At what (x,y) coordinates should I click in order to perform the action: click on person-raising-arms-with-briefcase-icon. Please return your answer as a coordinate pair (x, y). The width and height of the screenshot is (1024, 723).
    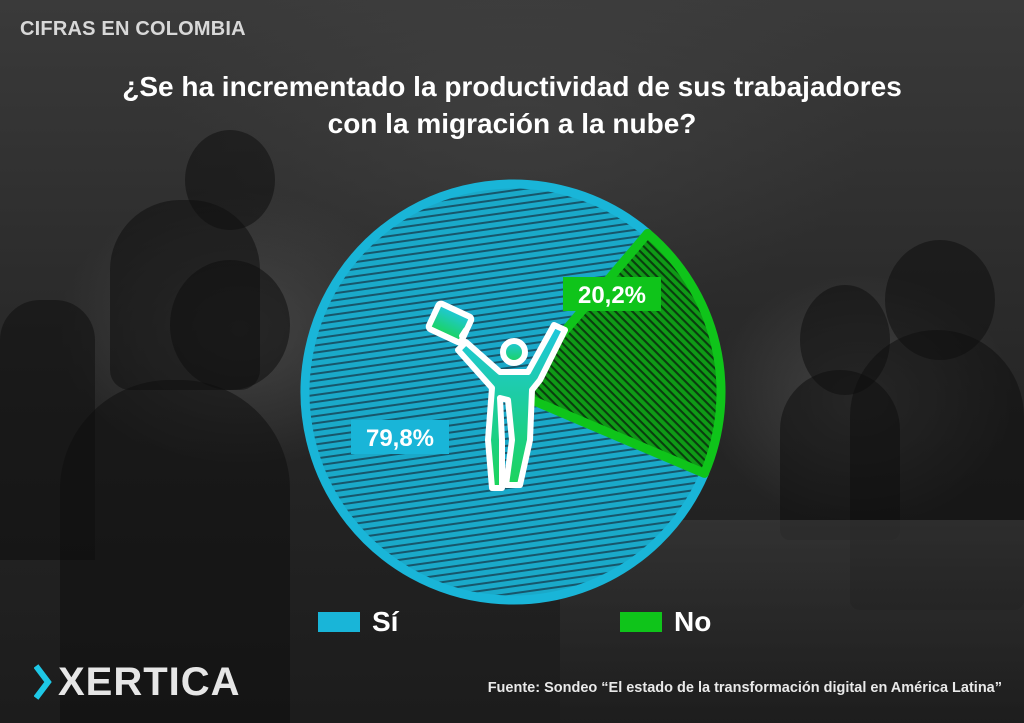
    Looking at the image, I should click on (496, 395).